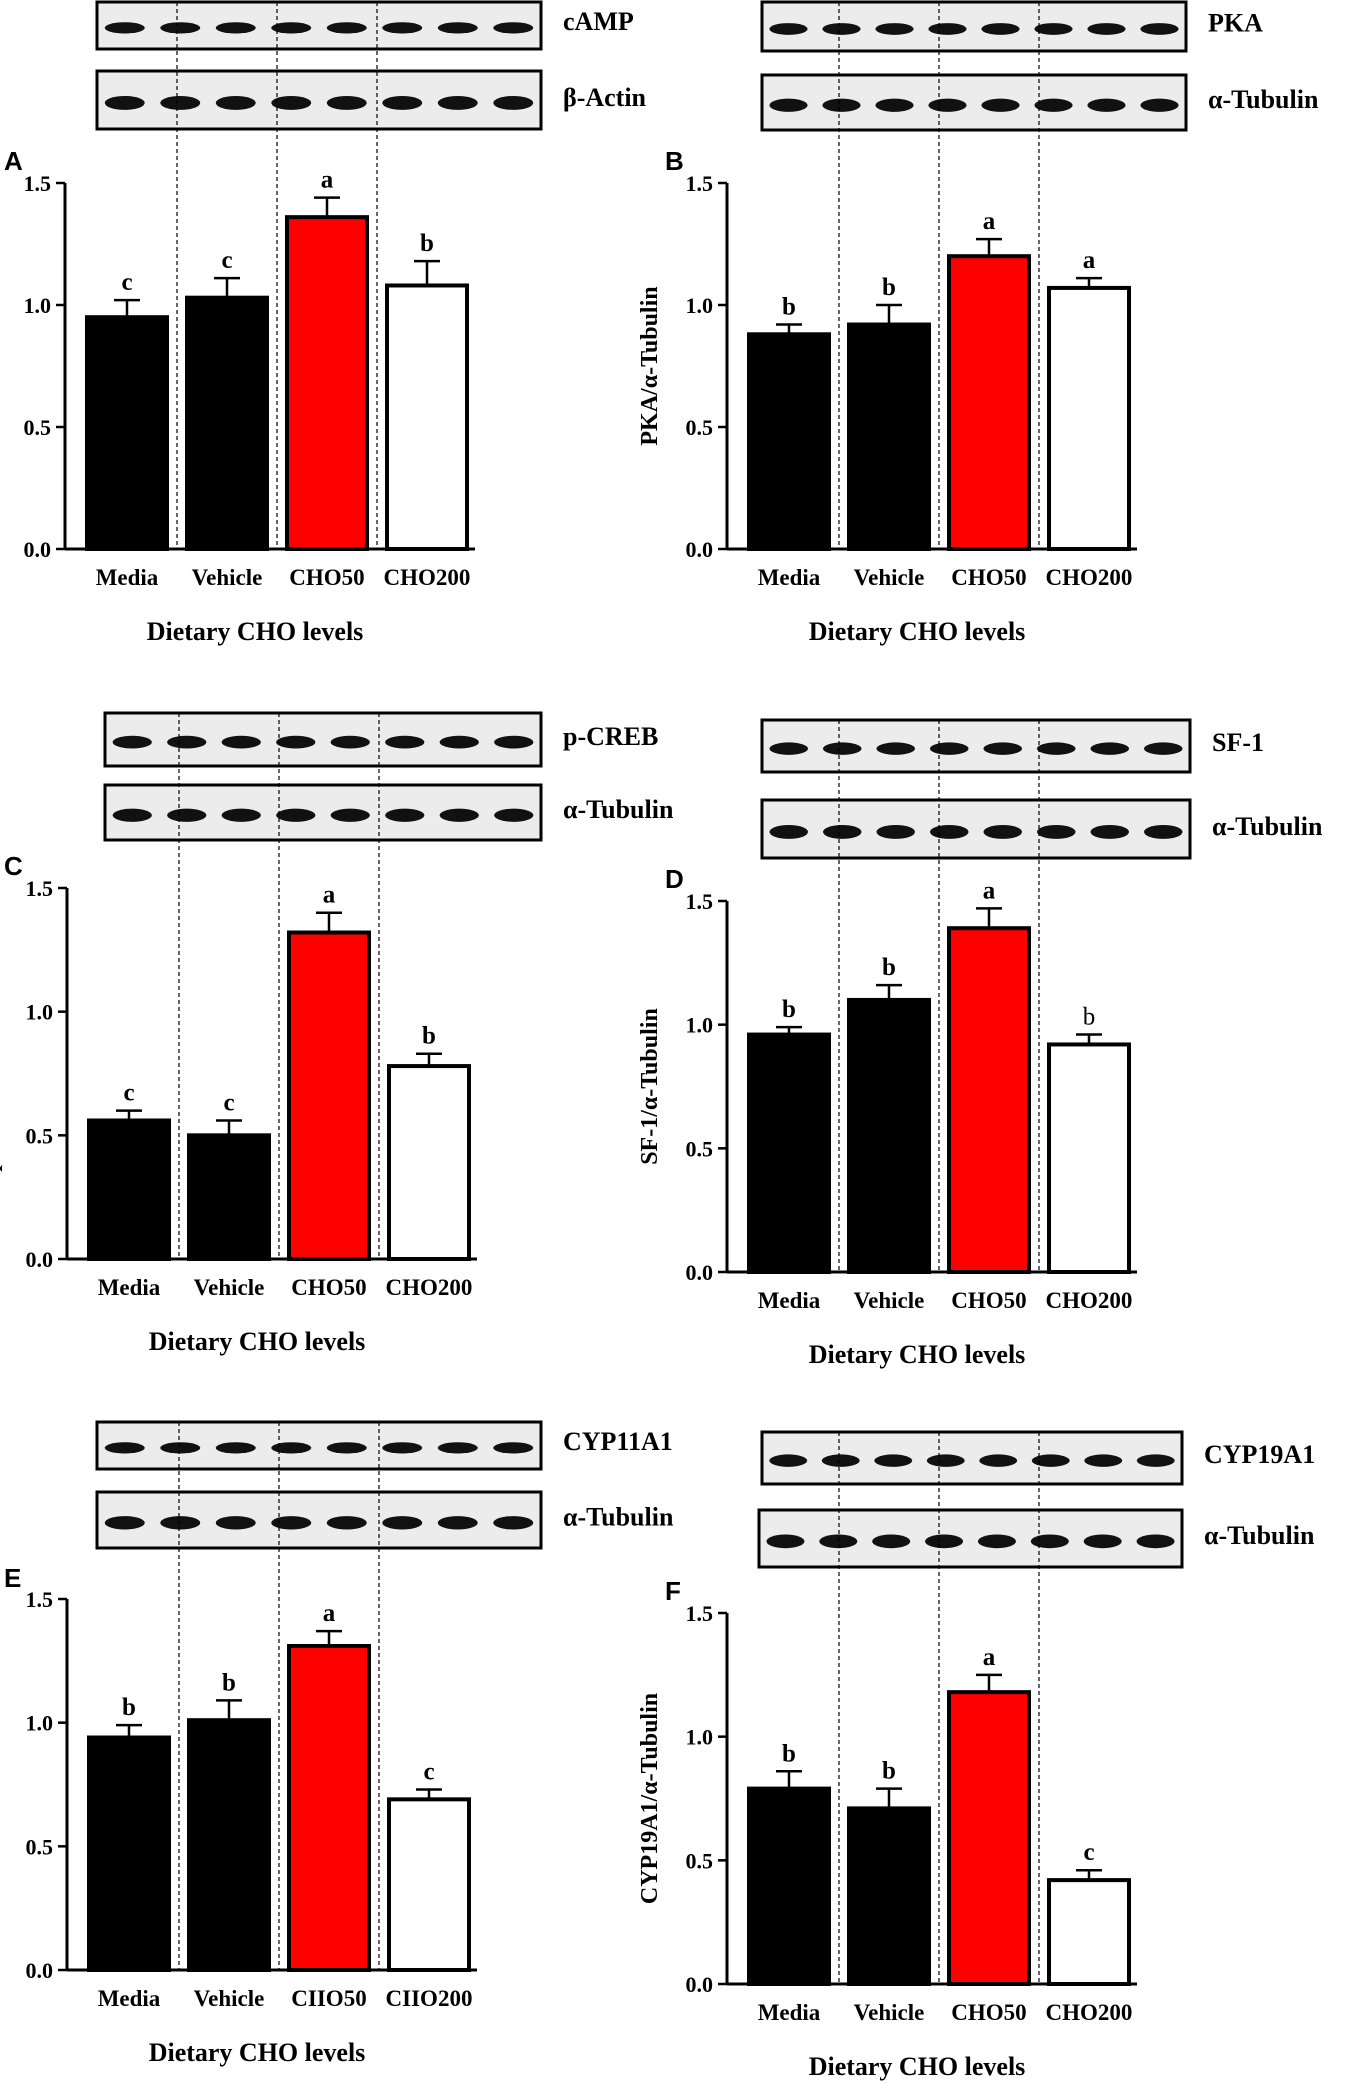 Image resolution: width=1346 pixels, height=2093 pixels. What do you see at coordinates (126, 282) in the screenshot?
I see `sig-letter: c` at bounding box center [126, 282].